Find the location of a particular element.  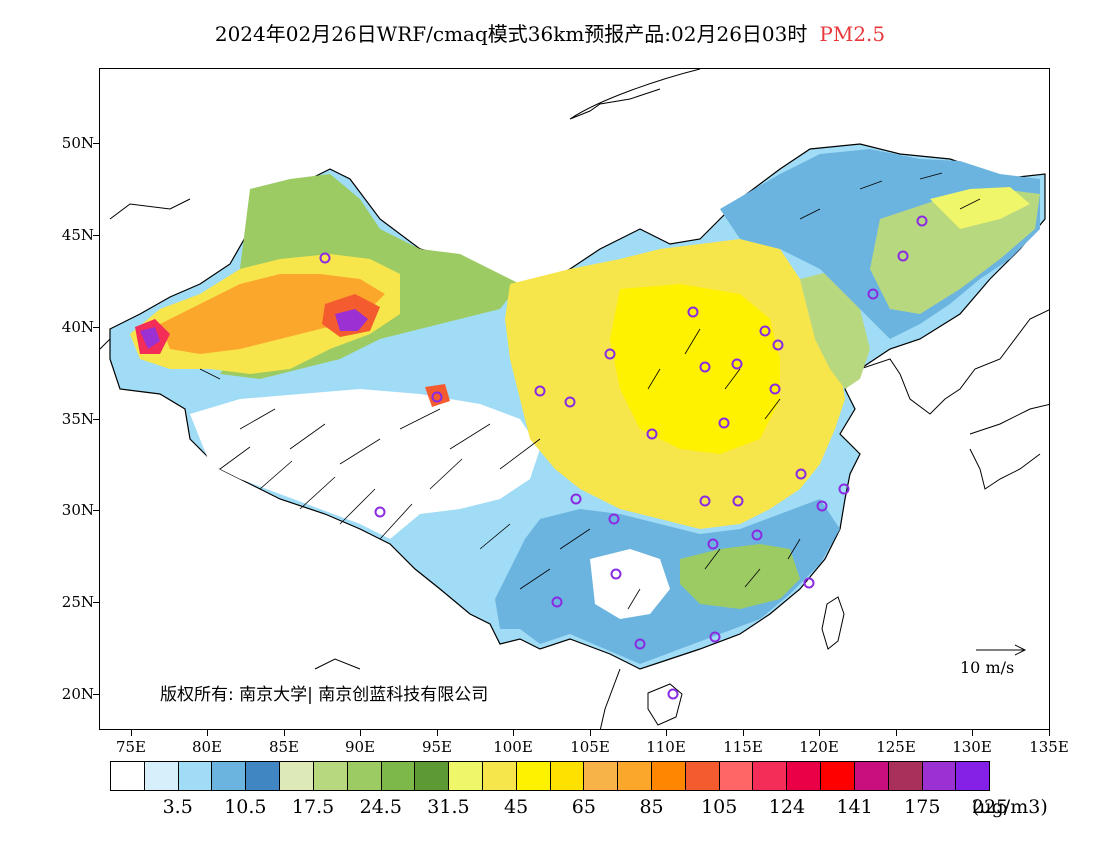

colorbar-tick-label: 3.5 is located at coordinates (177, 807).